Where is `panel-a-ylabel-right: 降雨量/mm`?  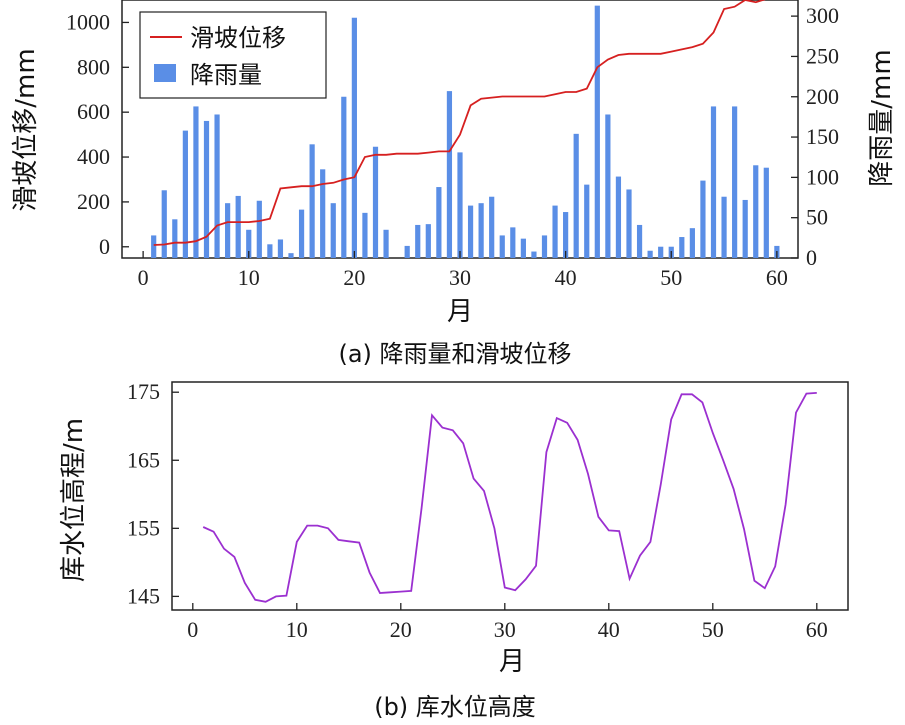
panel-a-ylabel-right: 降雨量/mm is located at coordinates (882, 117).